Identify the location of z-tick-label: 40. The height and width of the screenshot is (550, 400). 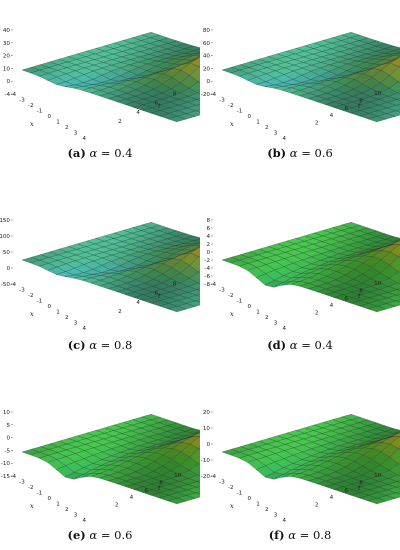
(207, 57).